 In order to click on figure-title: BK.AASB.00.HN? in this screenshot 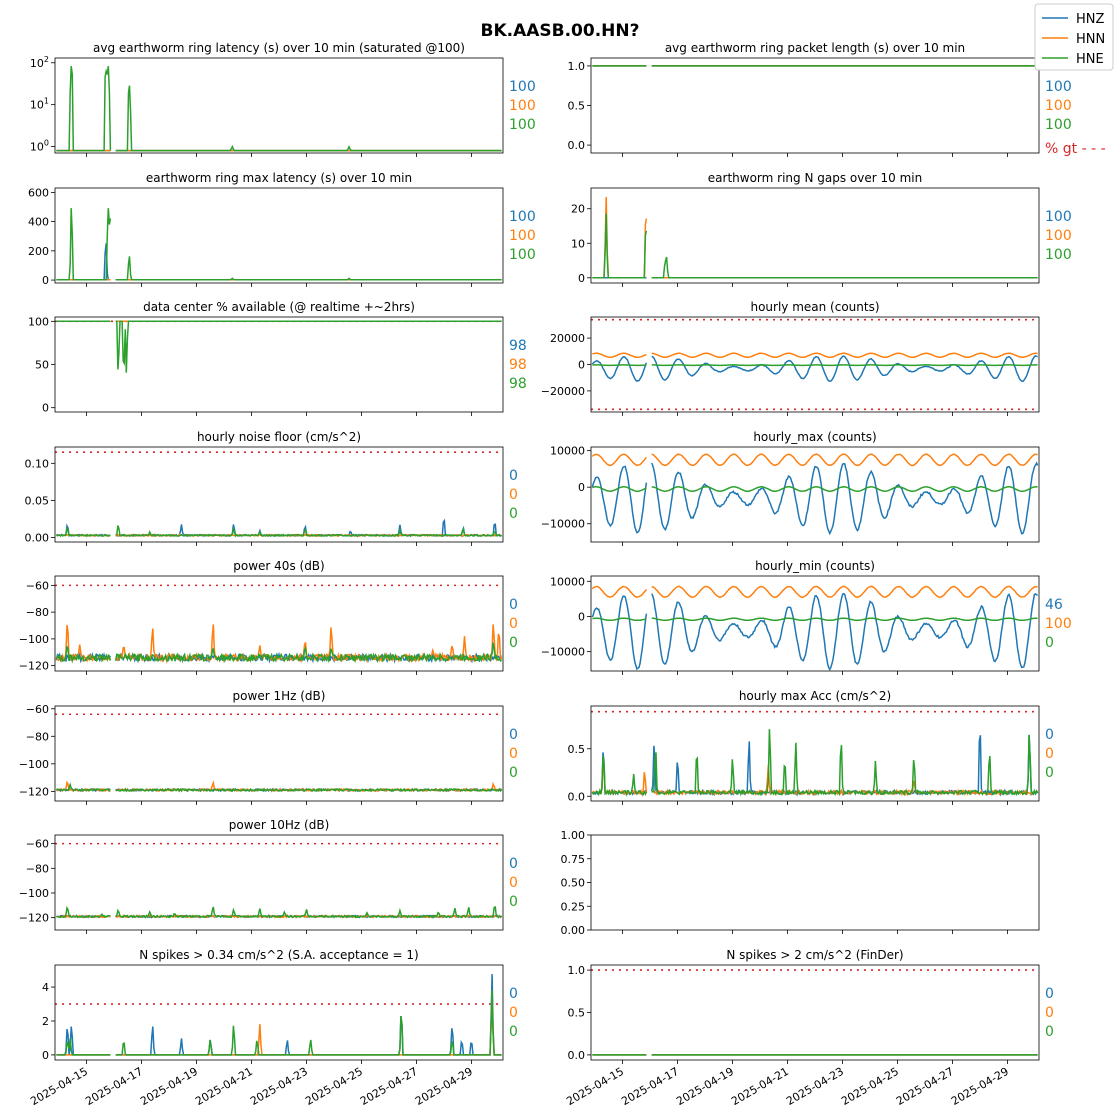, I will do `click(560, 31)`.